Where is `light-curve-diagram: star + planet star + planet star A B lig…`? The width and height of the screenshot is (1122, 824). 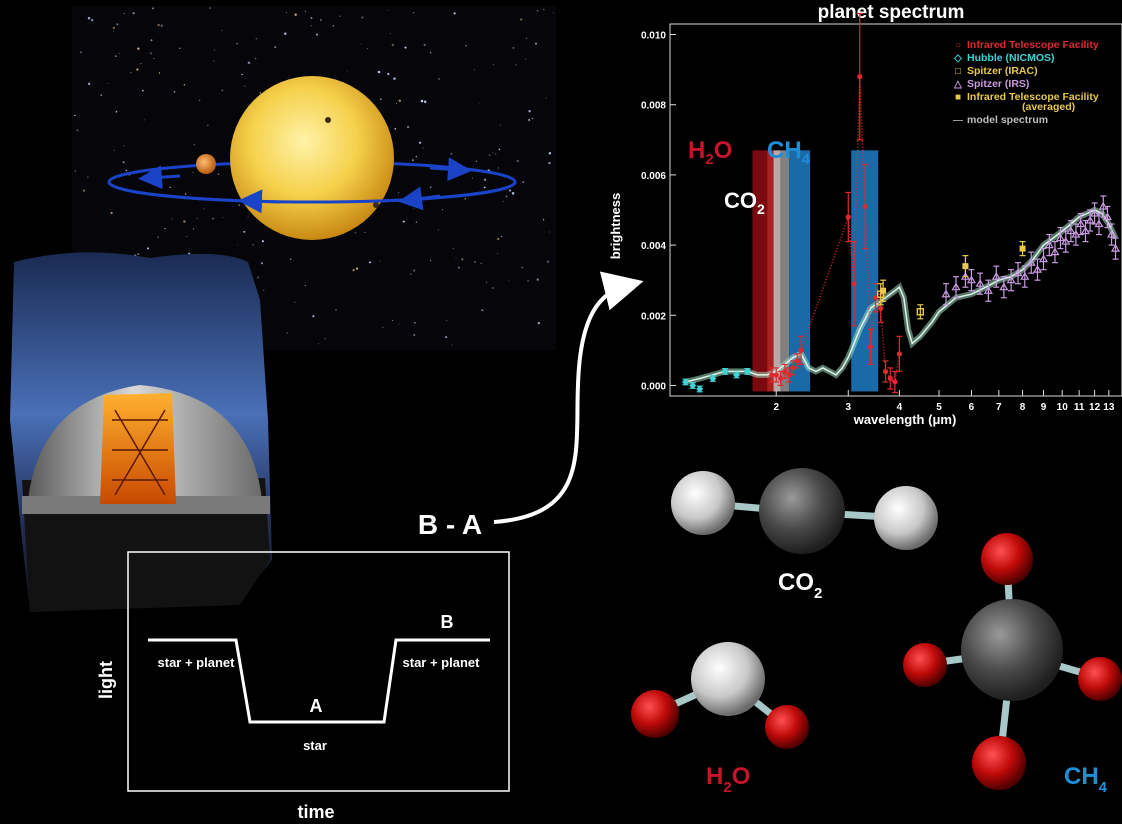
light-curve-diagram: star + planet star + planet star A B lig… is located at coordinates (303, 686).